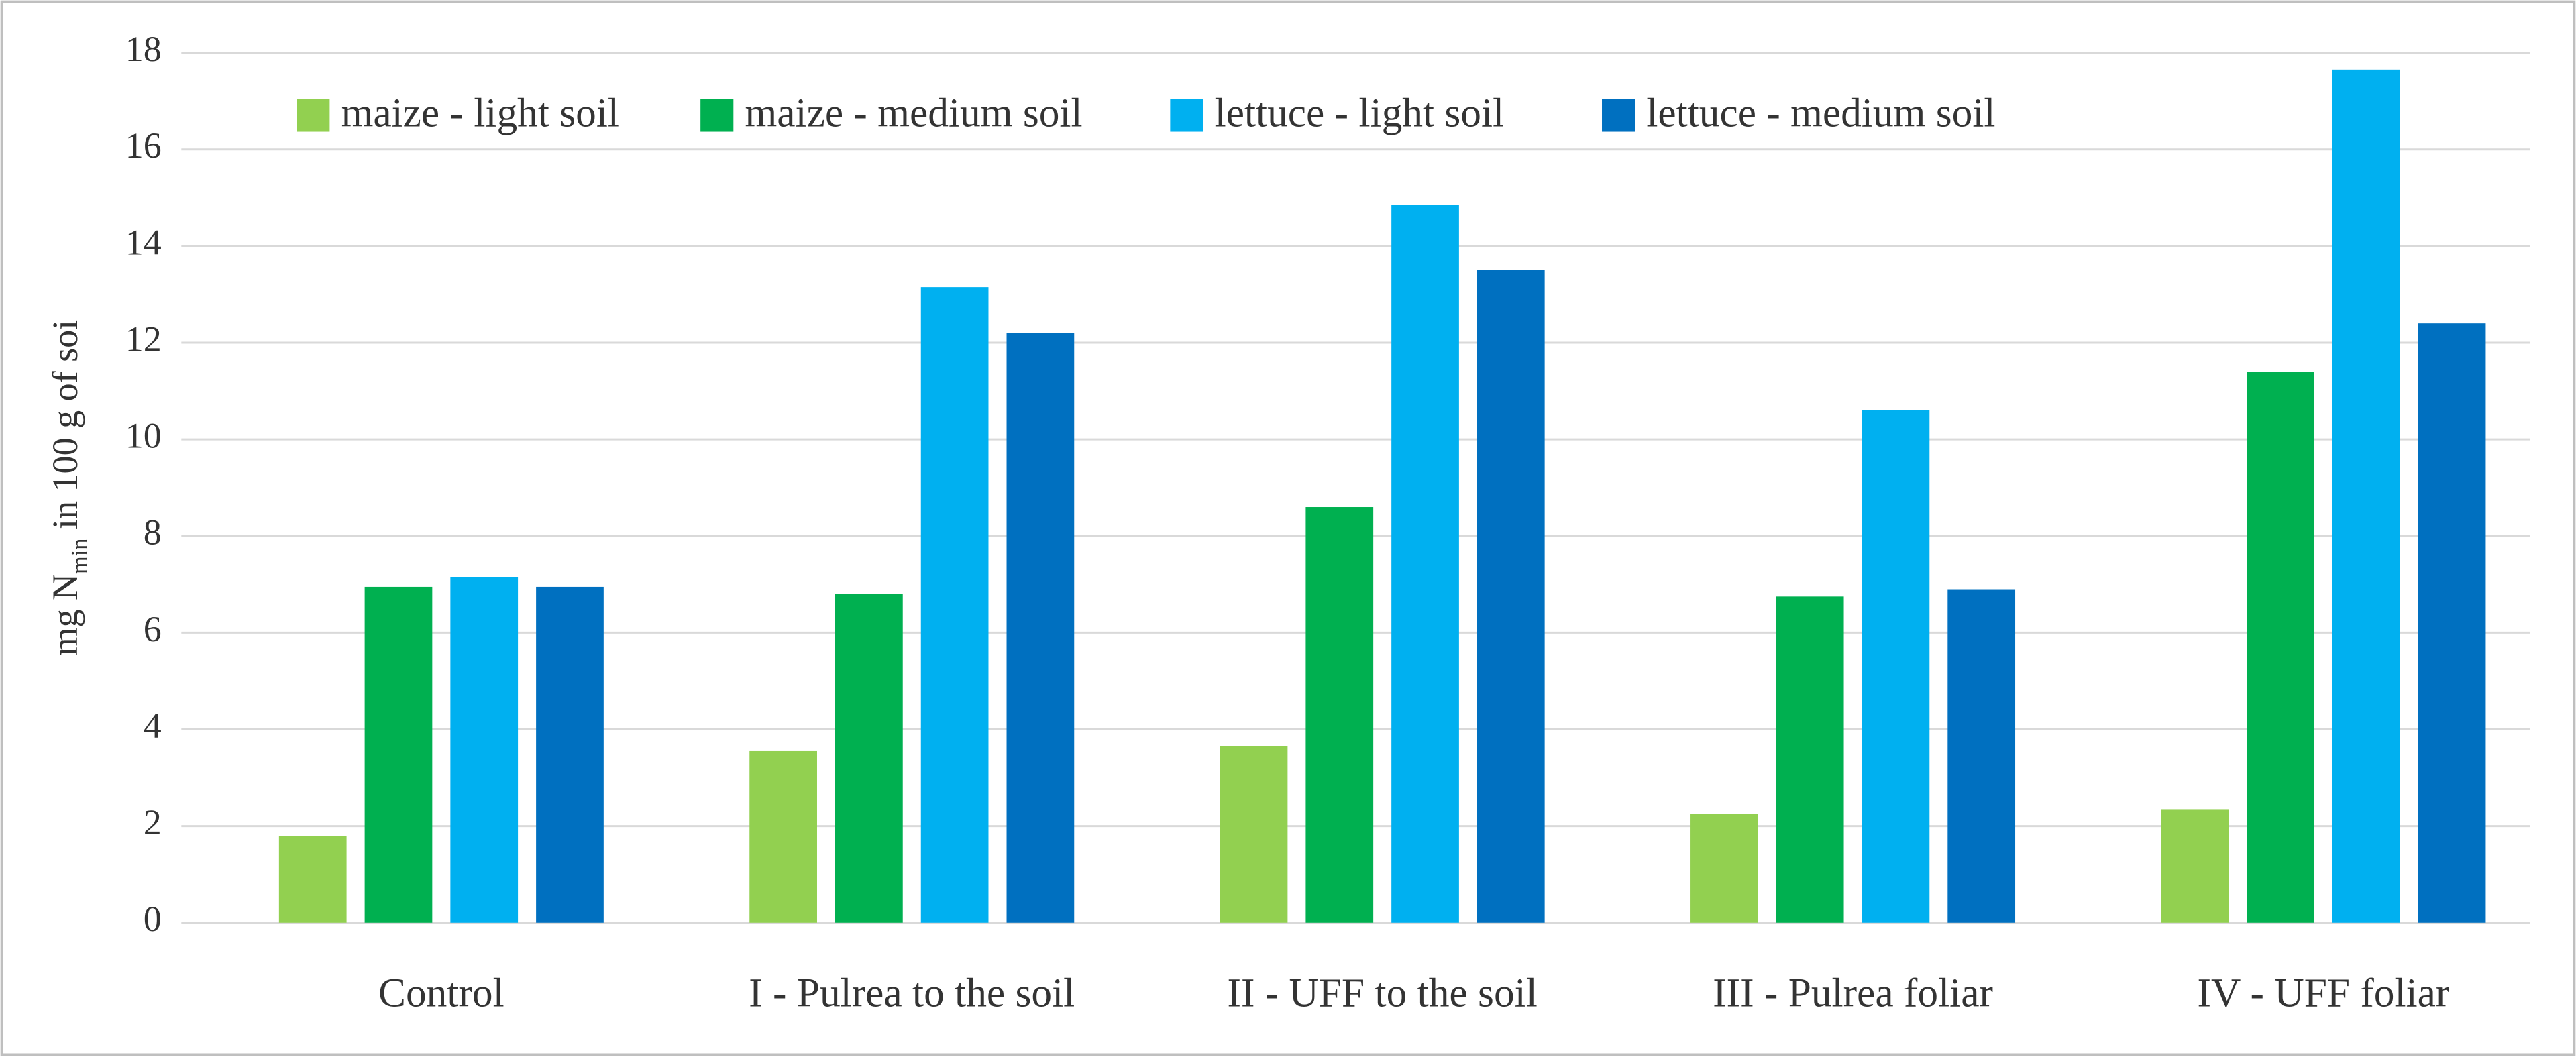 The height and width of the screenshot is (1057, 2576). What do you see at coordinates (153, 629) in the screenshot?
I see `y-tick-label: 6` at bounding box center [153, 629].